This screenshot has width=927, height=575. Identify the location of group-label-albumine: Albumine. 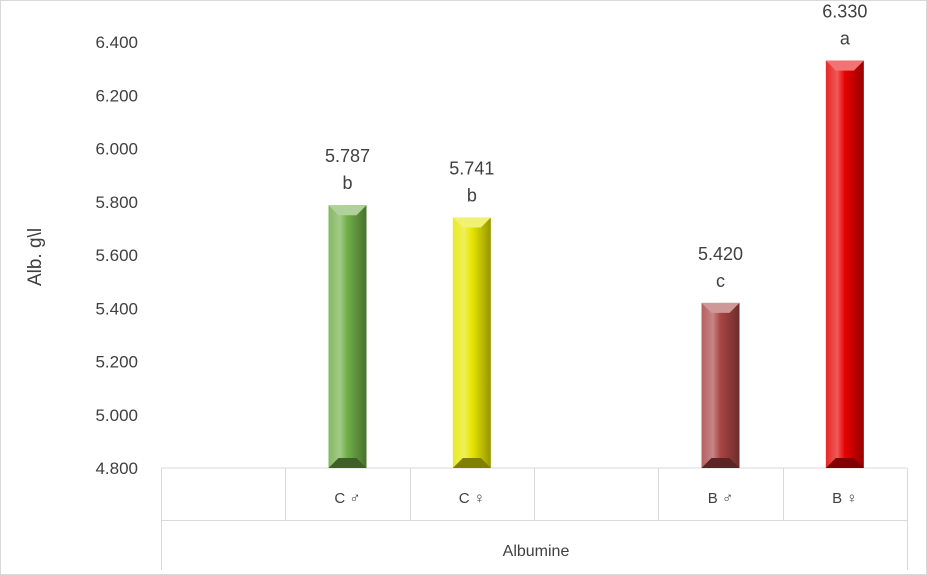
(536, 551).